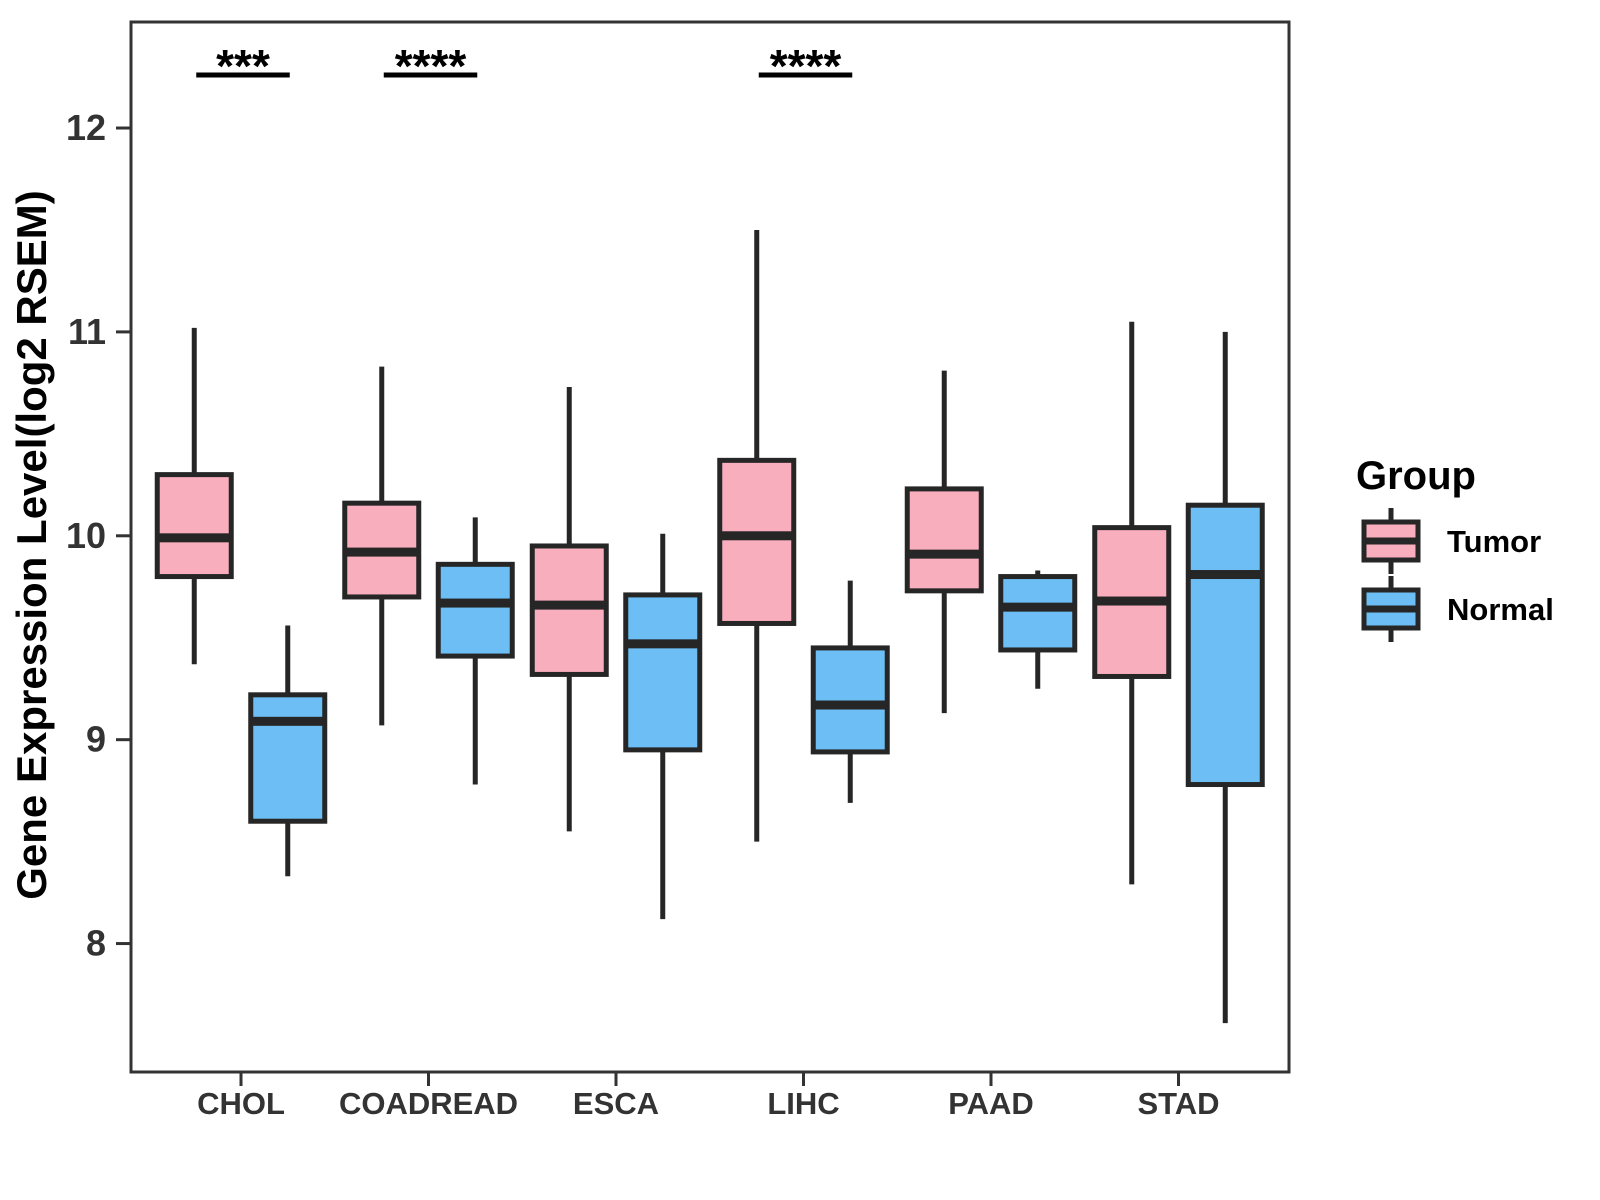 The width and height of the screenshot is (1600, 1200). What do you see at coordinates (243, 66) in the screenshot?
I see `significance-stars-CHOL: ***` at bounding box center [243, 66].